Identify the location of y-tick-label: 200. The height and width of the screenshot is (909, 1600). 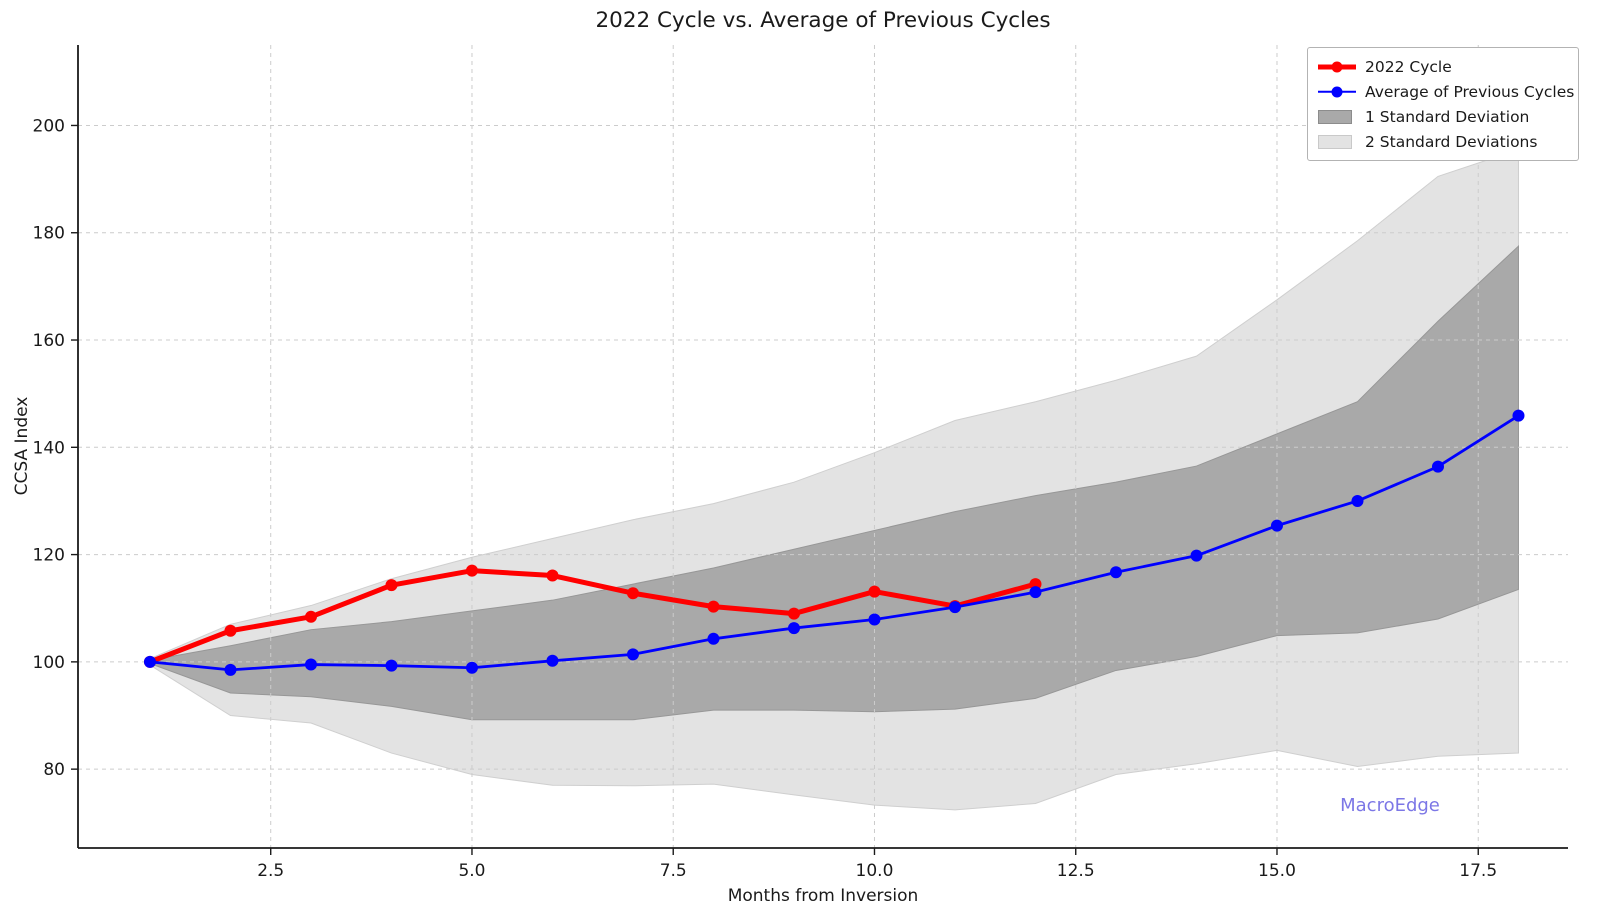
(49, 126).